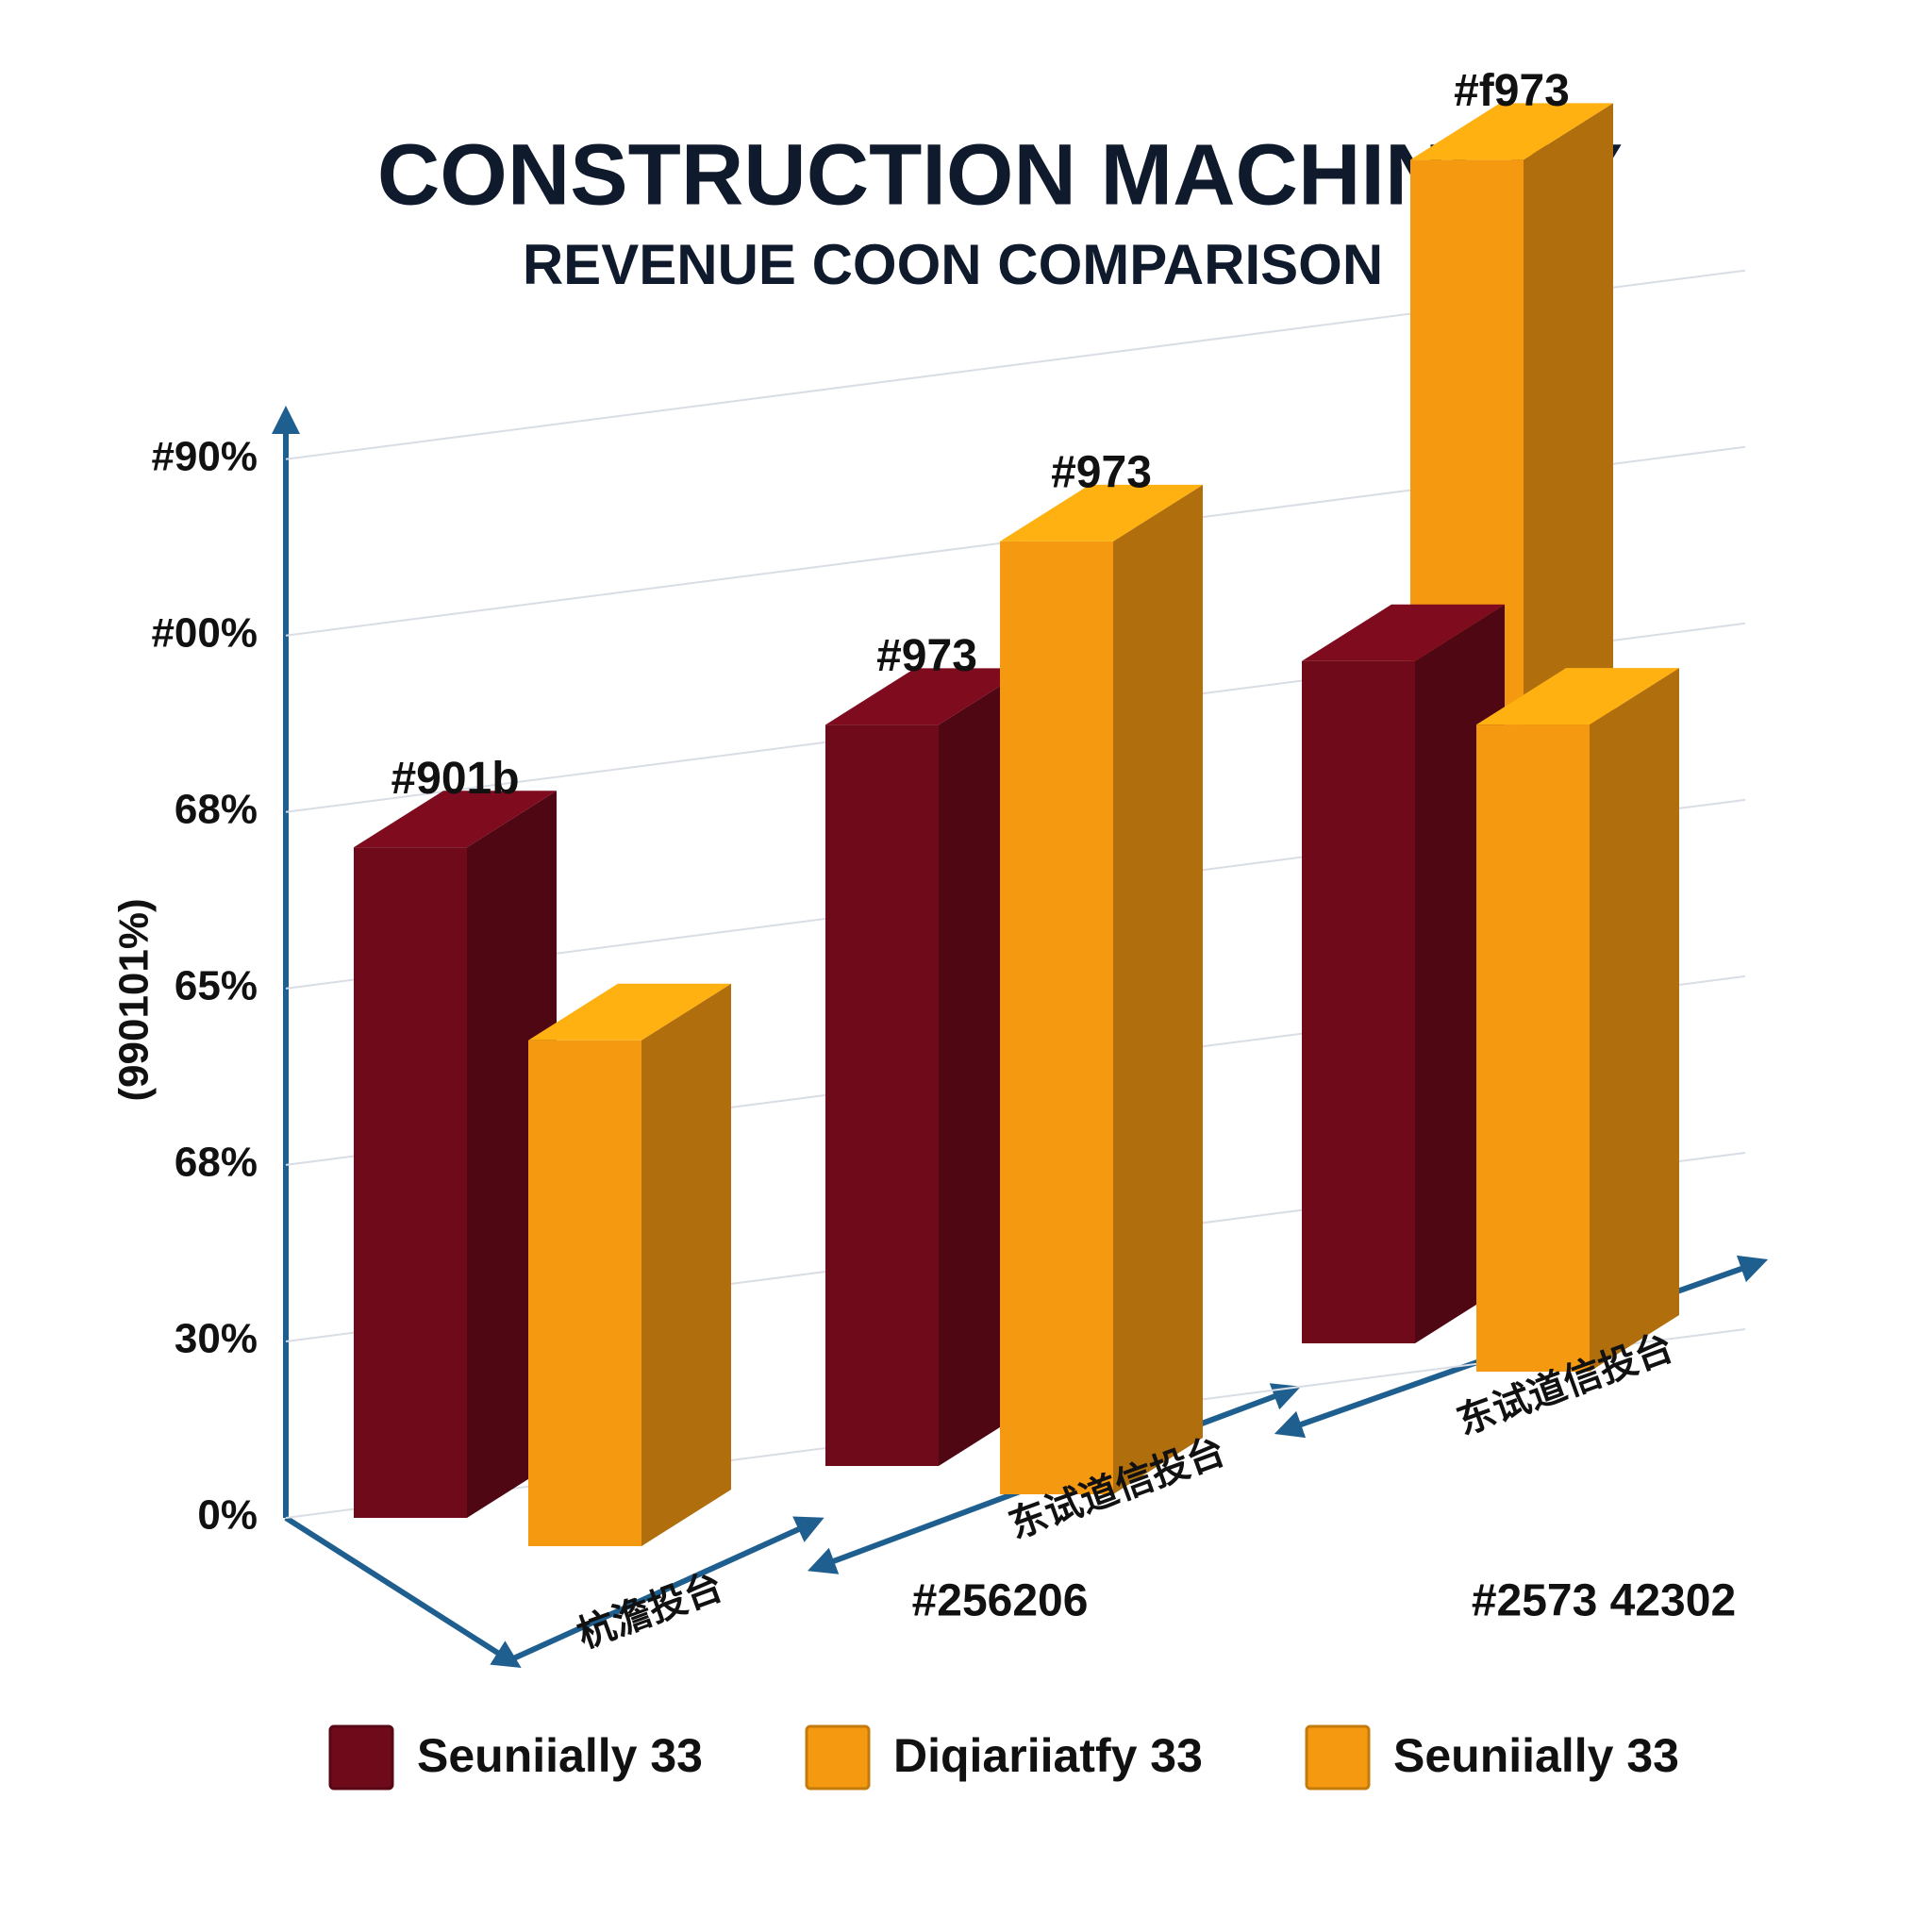  Describe the element at coordinates (953, 264) in the screenshot. I see `chart-subtitle: REVENUE COON COMPARISON` at that location.